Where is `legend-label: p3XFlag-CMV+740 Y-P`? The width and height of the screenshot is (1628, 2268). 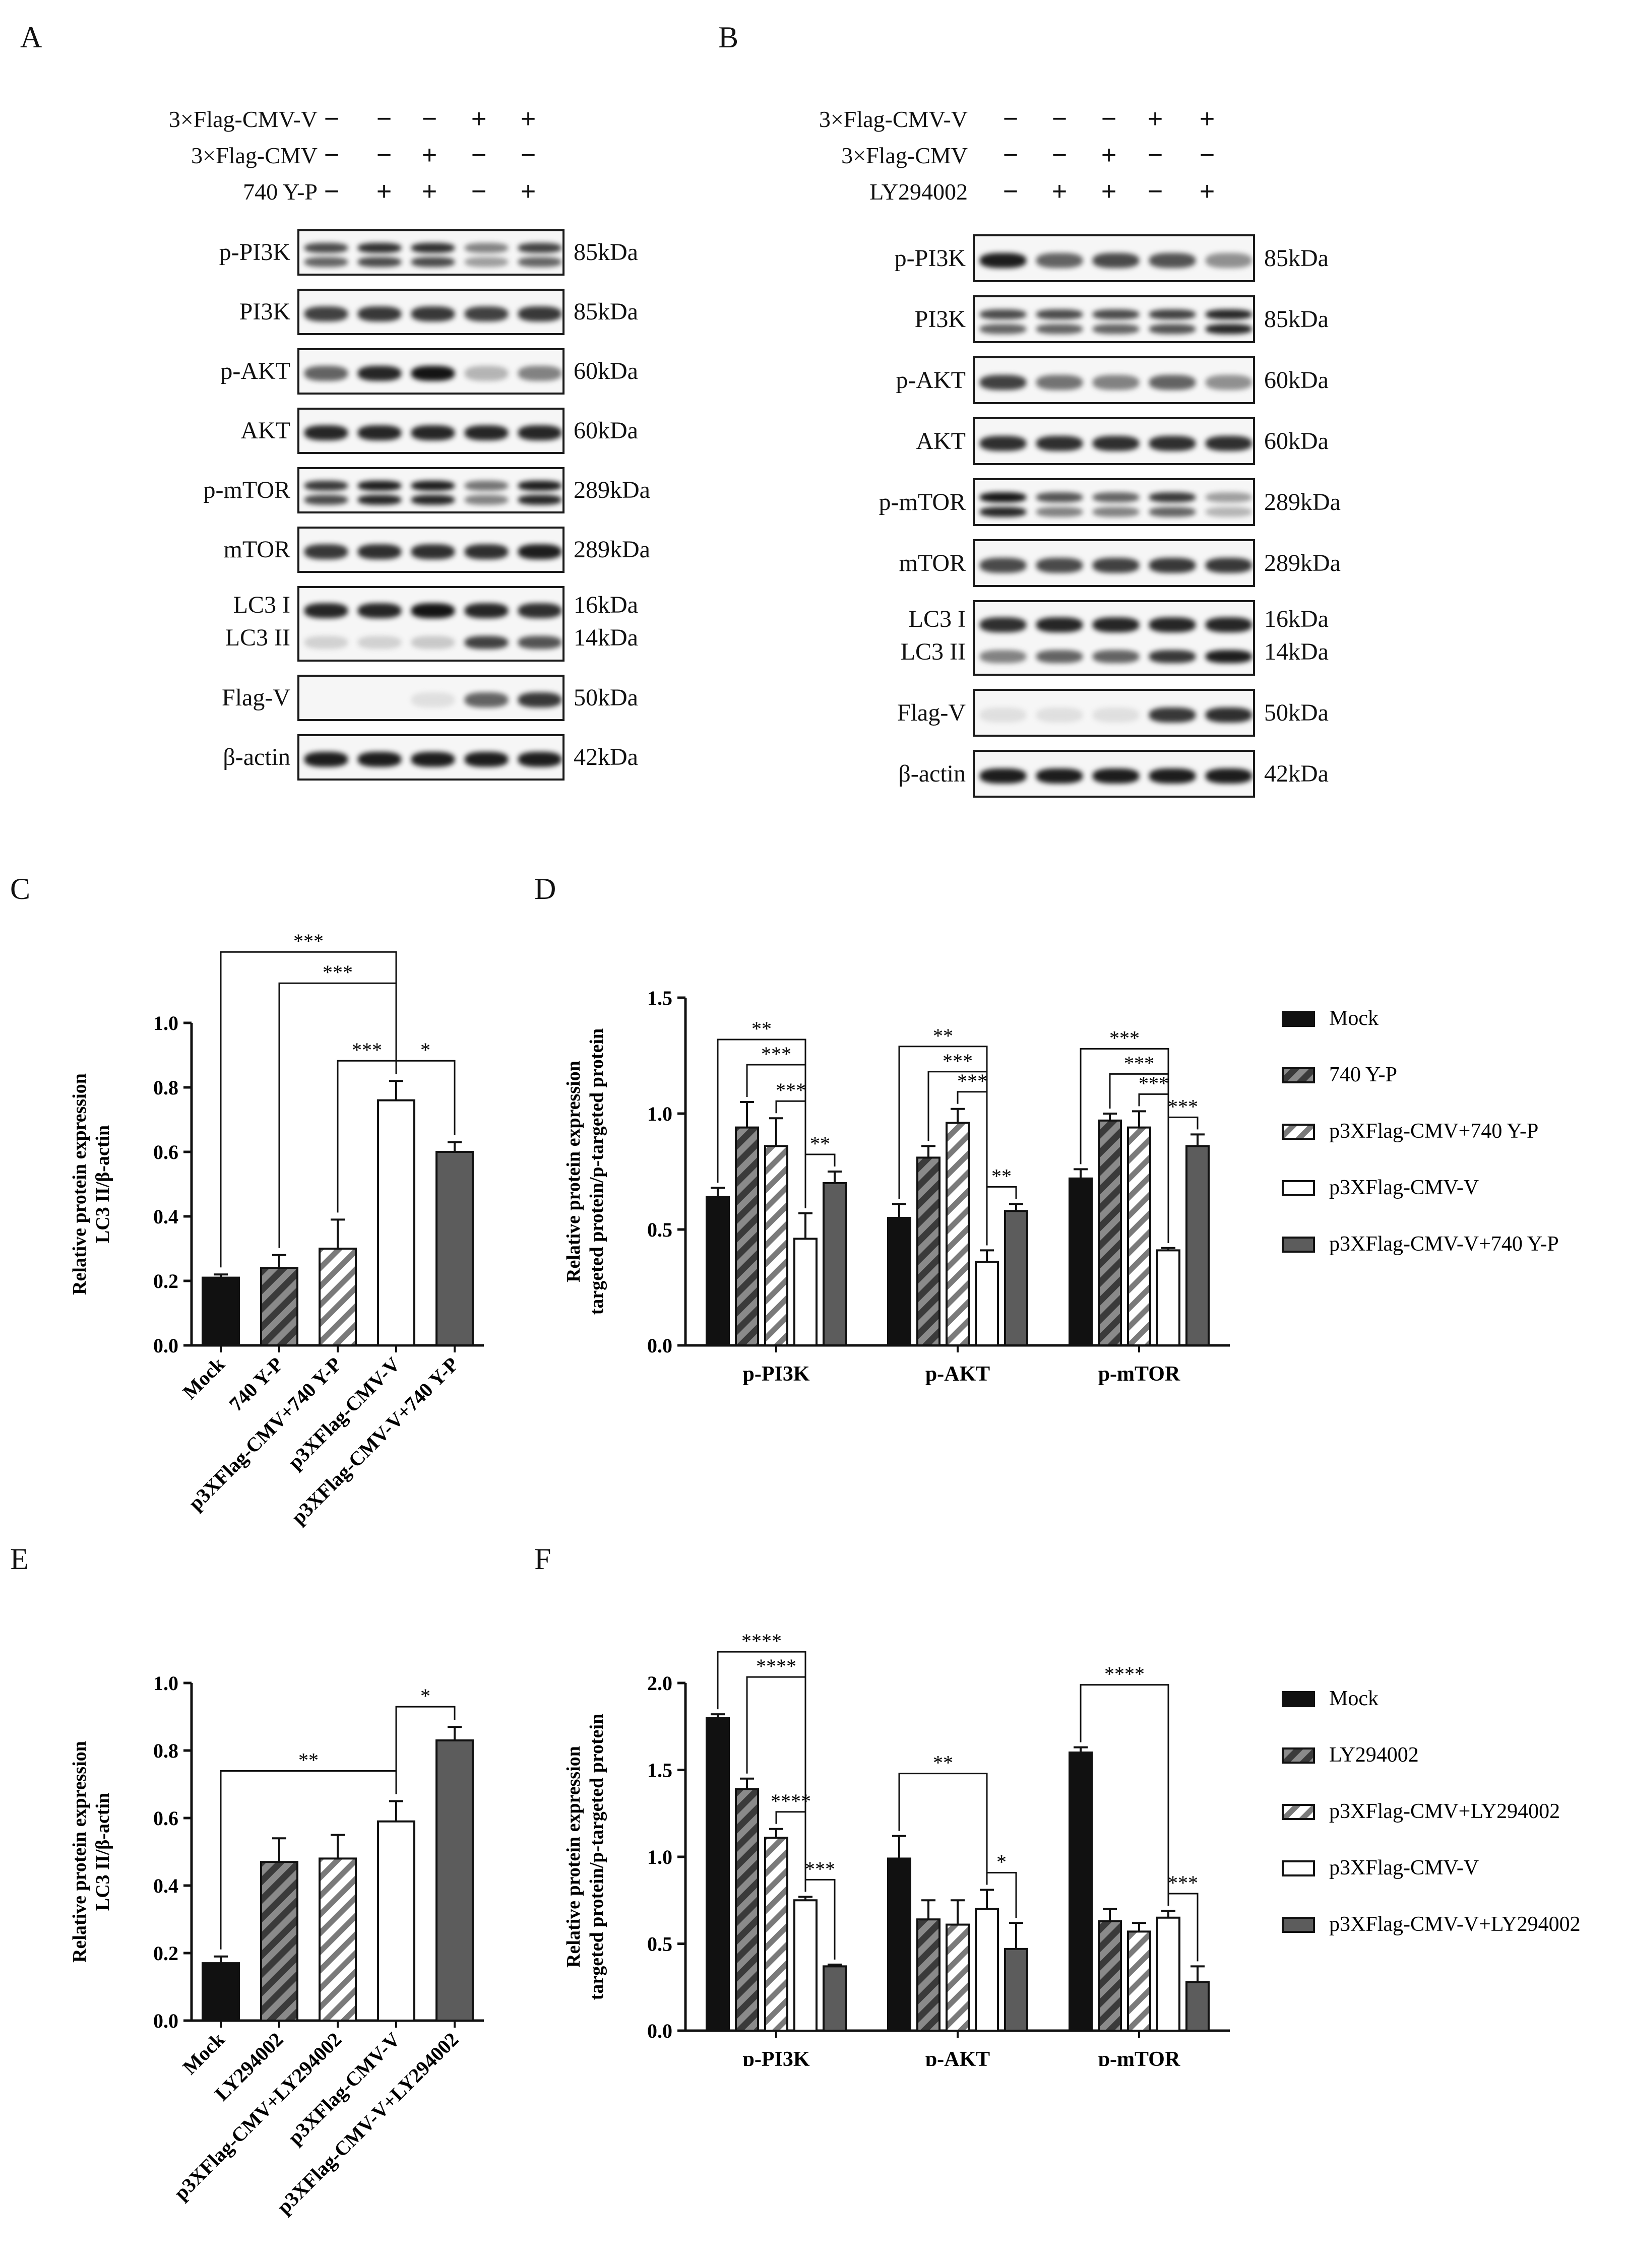
legend-label: p3XFlag-CMV+740 Y-P is located at coordinates (1433, 1131).